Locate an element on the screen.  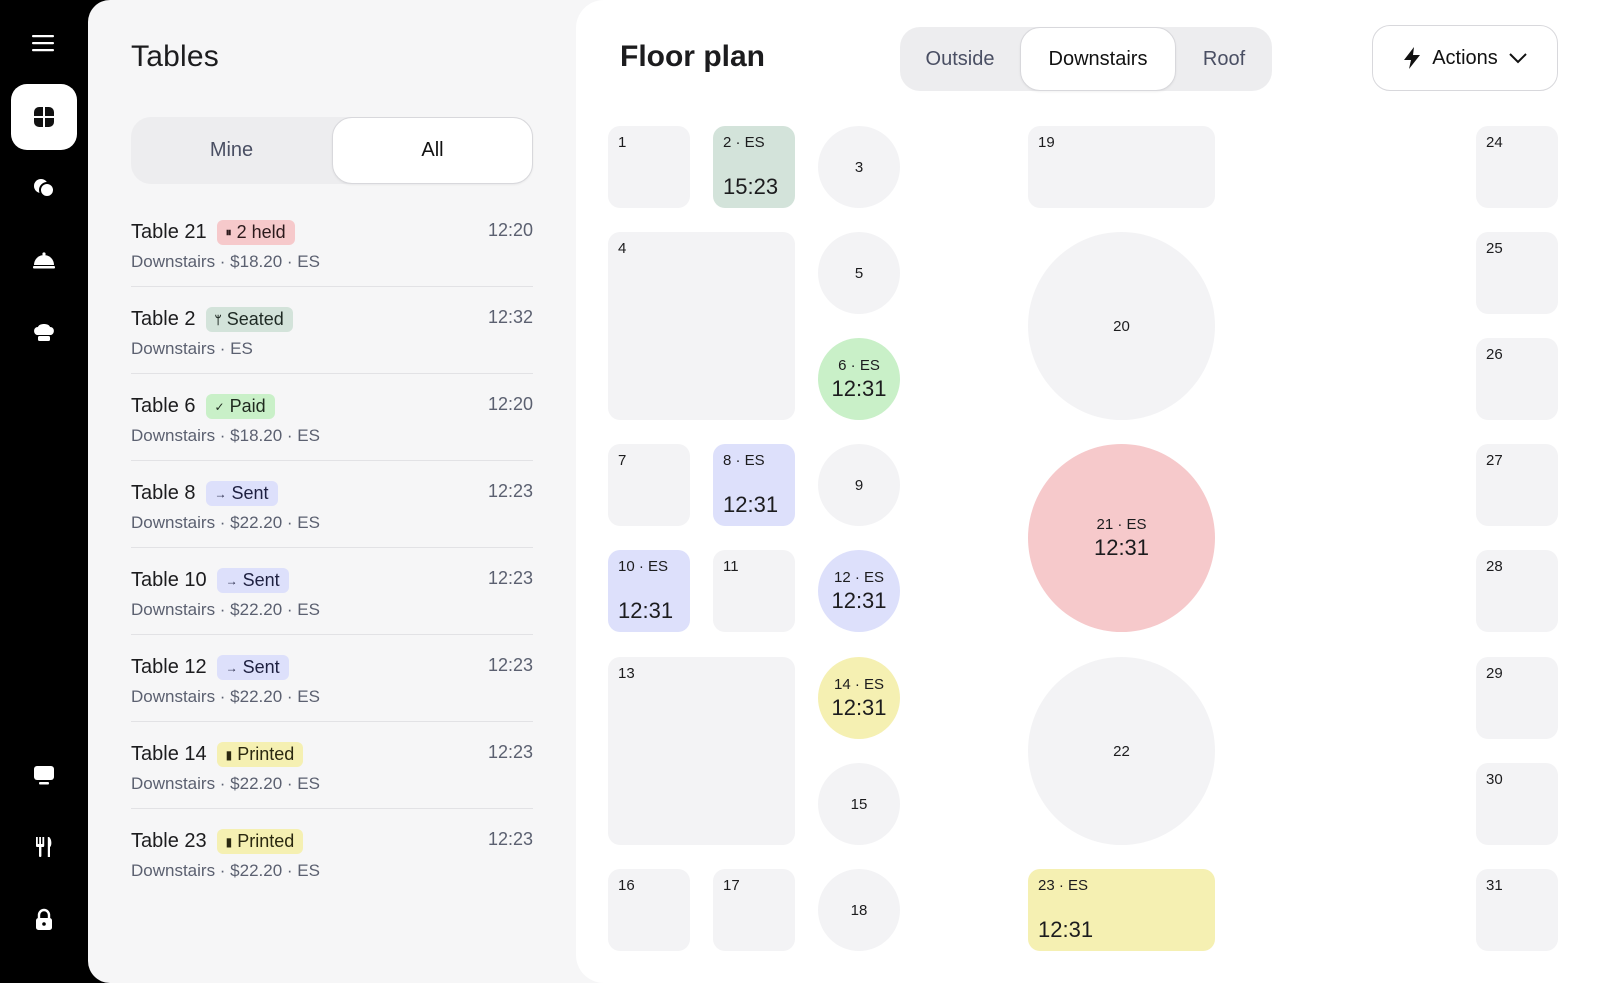
floor-table-27: 27 is located at coordinates (1517, 485).